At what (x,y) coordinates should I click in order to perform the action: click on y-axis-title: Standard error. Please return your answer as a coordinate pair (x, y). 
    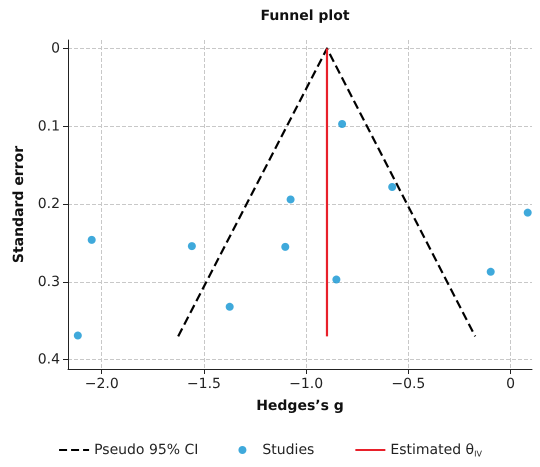
    Looking at the image, I should click on (19, 205).